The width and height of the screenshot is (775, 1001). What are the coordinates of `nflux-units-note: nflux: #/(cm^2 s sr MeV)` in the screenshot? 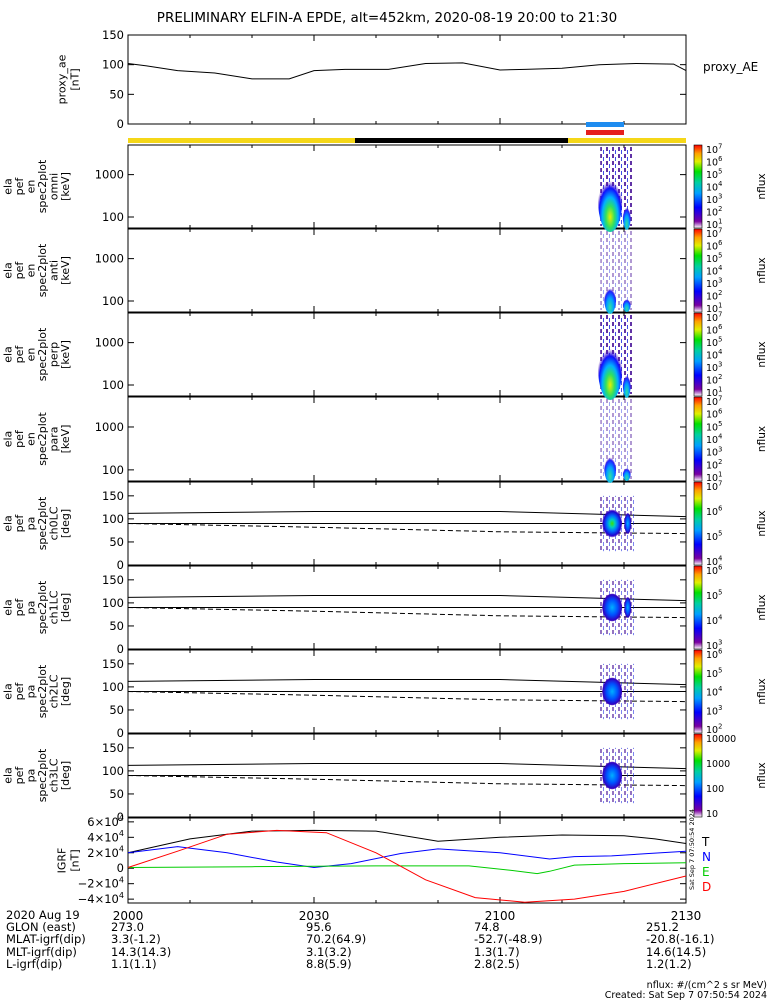 It's located at (706, 985).